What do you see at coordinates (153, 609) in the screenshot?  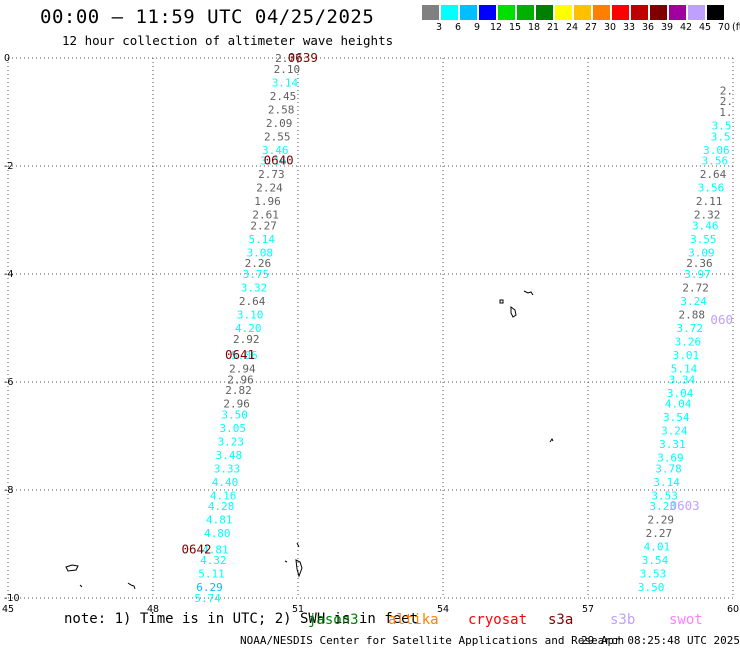 I see `x-tick-label-1: 48` at bounding box center [153, 609].